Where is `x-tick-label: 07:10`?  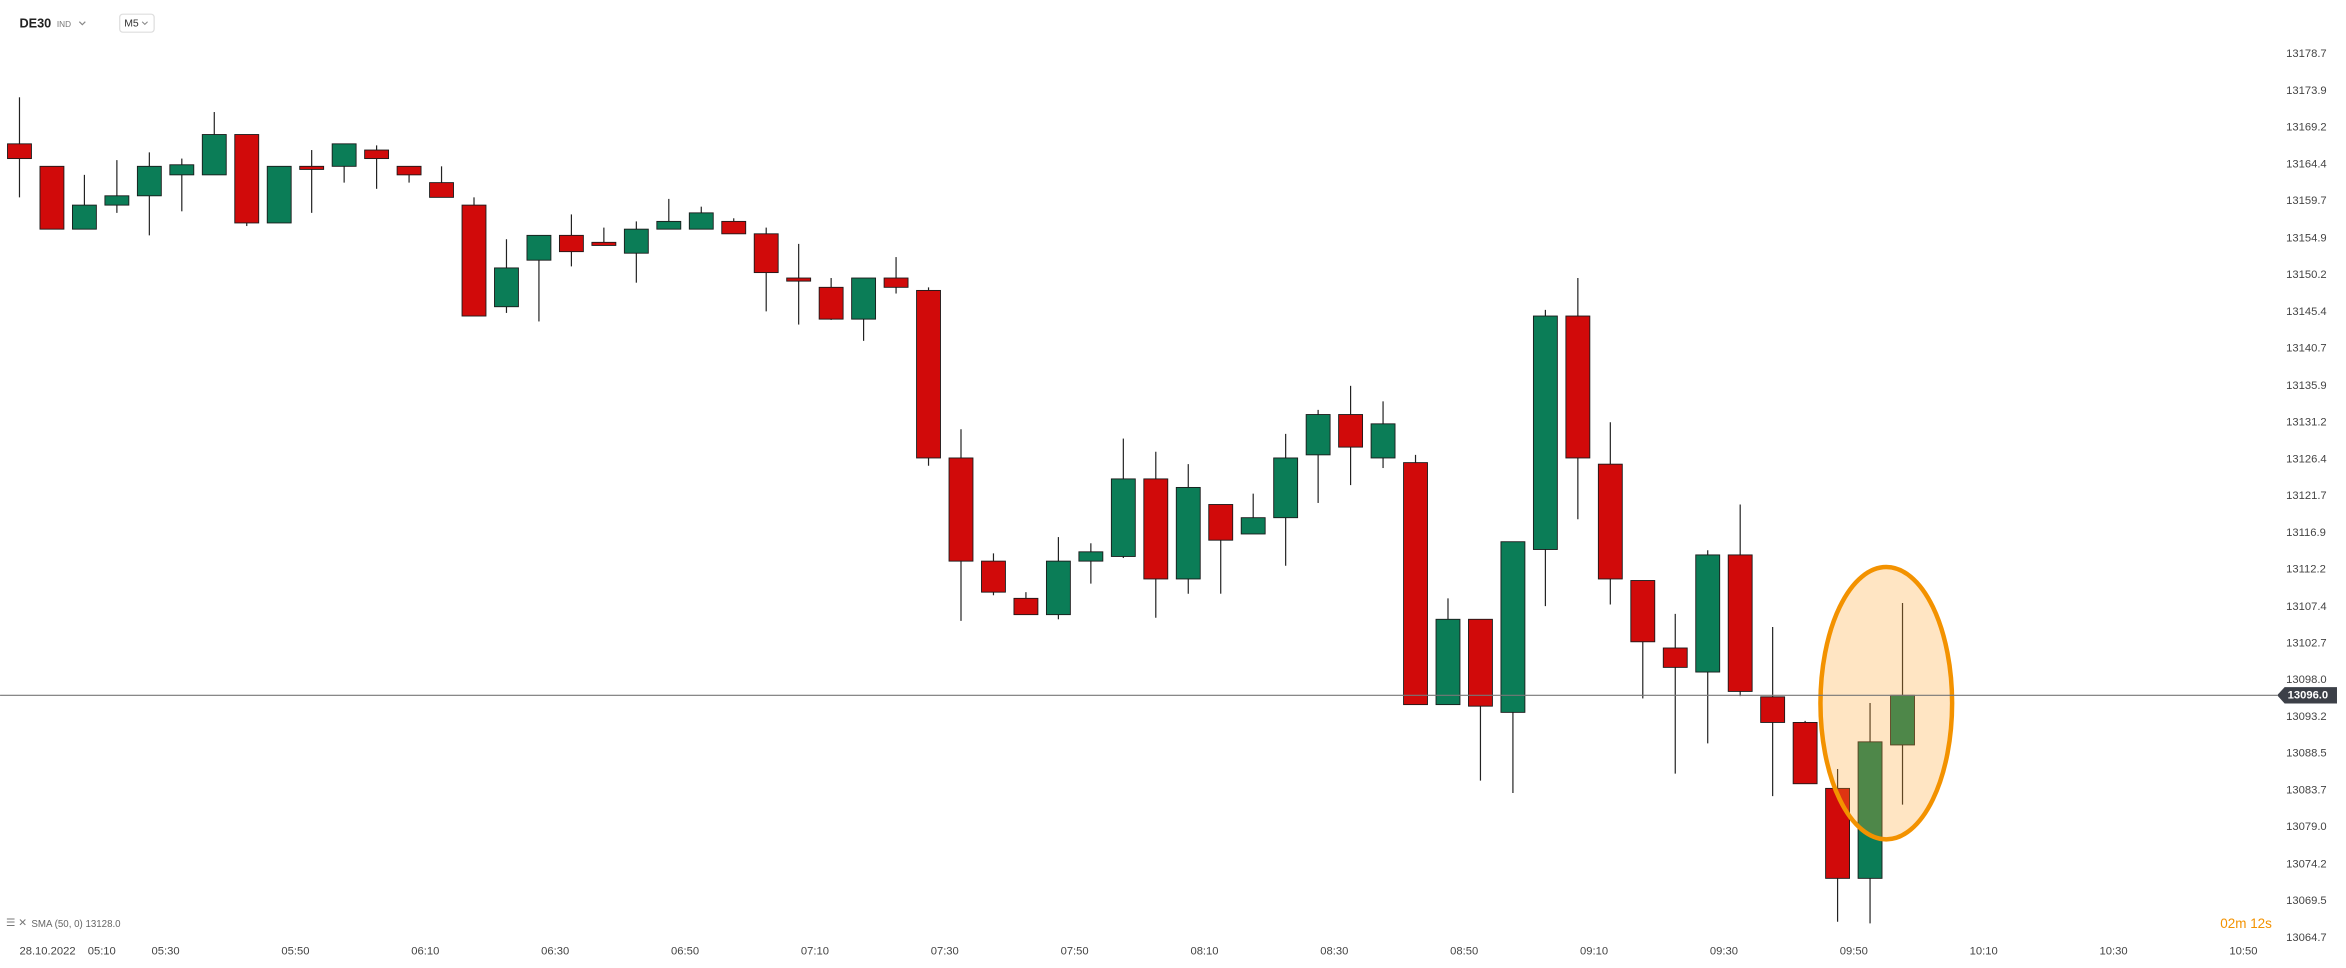
x-tick-label: 07:10 is located at coordinates (815, 952).